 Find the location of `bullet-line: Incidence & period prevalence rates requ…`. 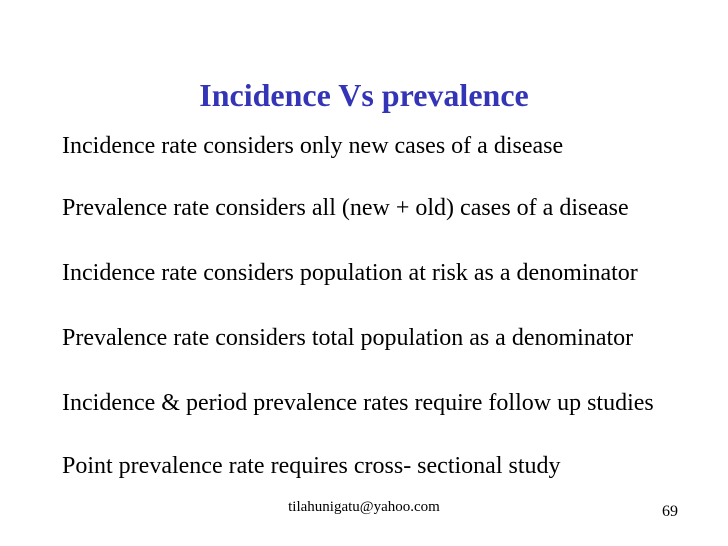

bullet-line: Incidence & period prevalence rates requ… is located at coordinates (358, 403).